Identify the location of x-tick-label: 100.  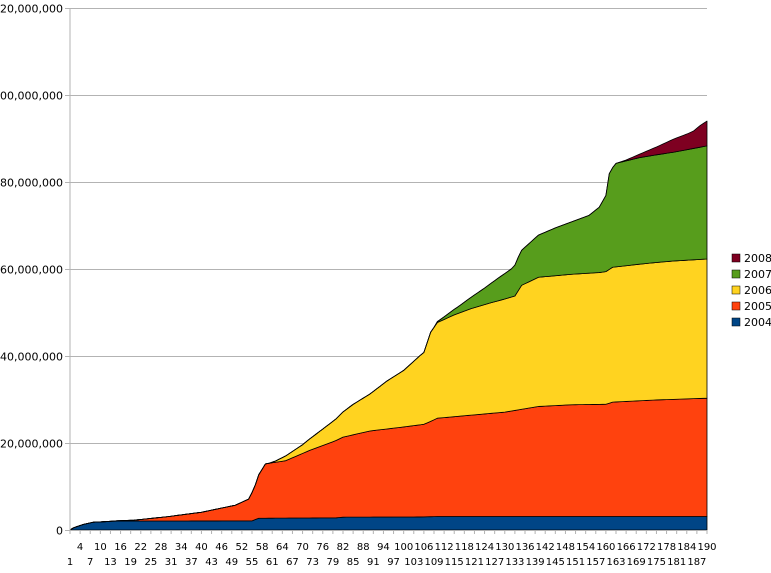
(403, 547).